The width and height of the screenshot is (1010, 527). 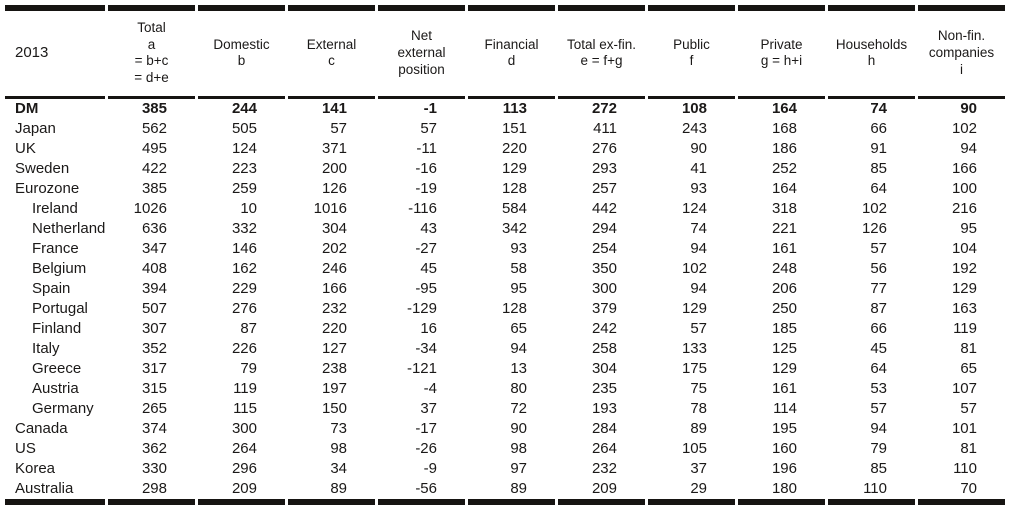 I want to click on cell-private: 129, so click(x=784, y=368).